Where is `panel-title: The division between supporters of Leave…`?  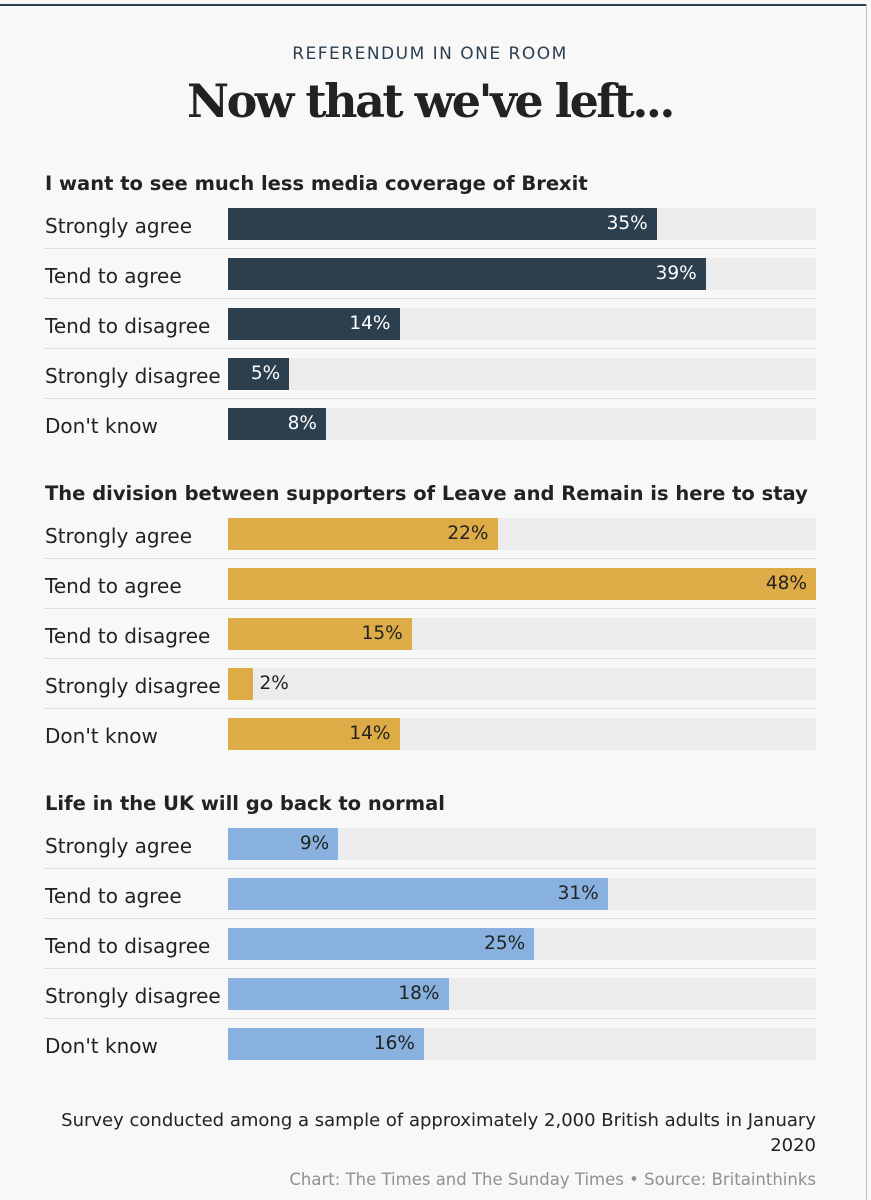
panel-title: The division between supporters of Leave… is located at coordinates (426, 493).